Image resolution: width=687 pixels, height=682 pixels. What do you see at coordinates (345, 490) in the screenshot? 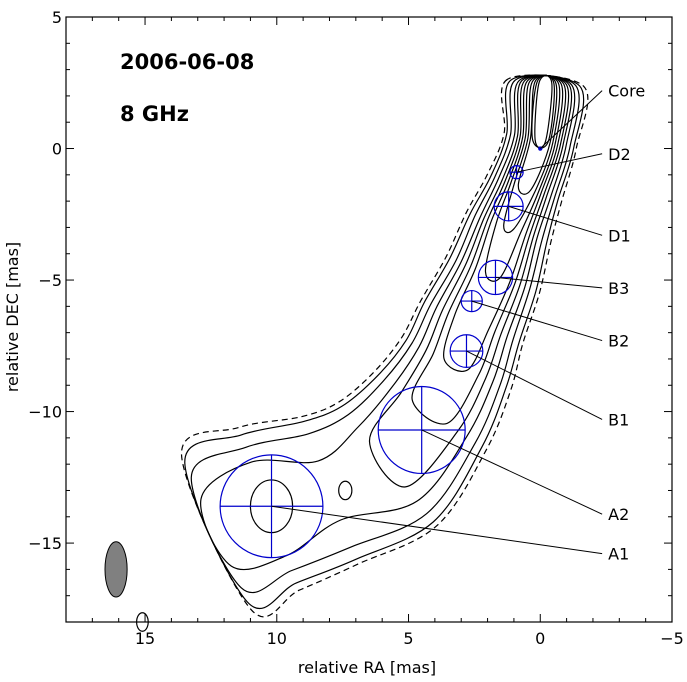
I see `contour-island` at bounding box center [345, 490].